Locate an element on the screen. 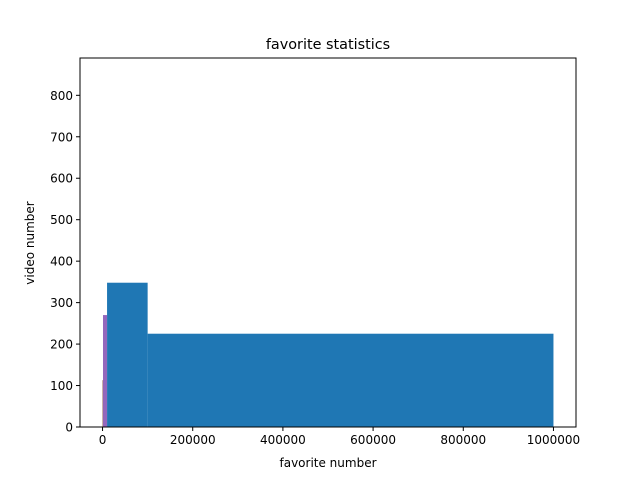 The width and height of the screenshot is (640, 480). x-tick-label: 800000 is located at coordinates (463, 440).